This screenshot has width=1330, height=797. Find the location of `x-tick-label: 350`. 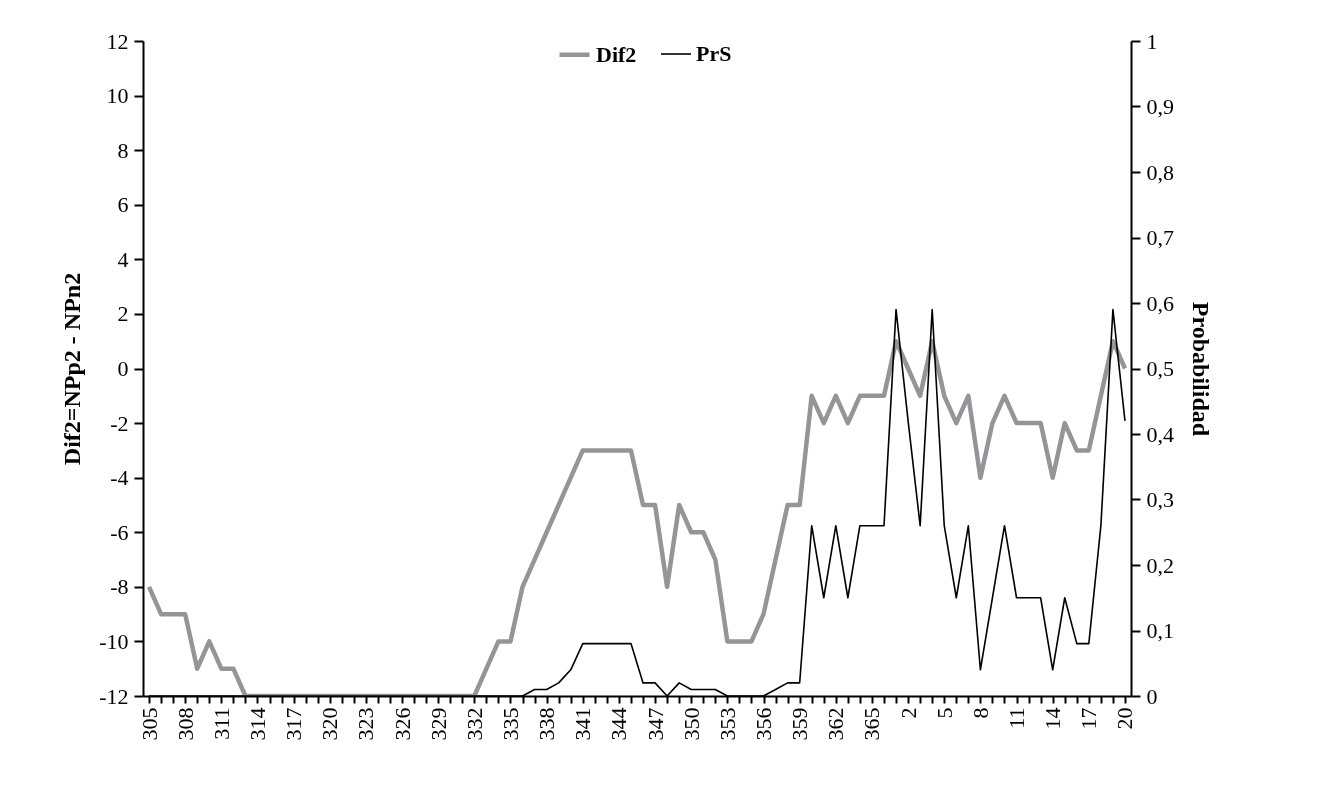

x-tick-label: 350 is located at coordinates (691, 724).